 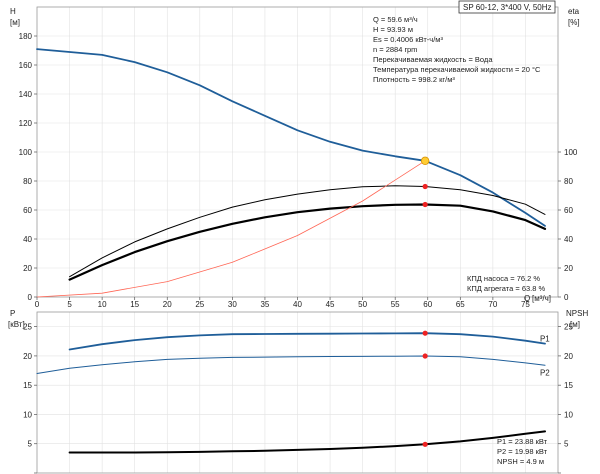 I want to click on npsh-tick-label: 10, so click(x=568, y=414).